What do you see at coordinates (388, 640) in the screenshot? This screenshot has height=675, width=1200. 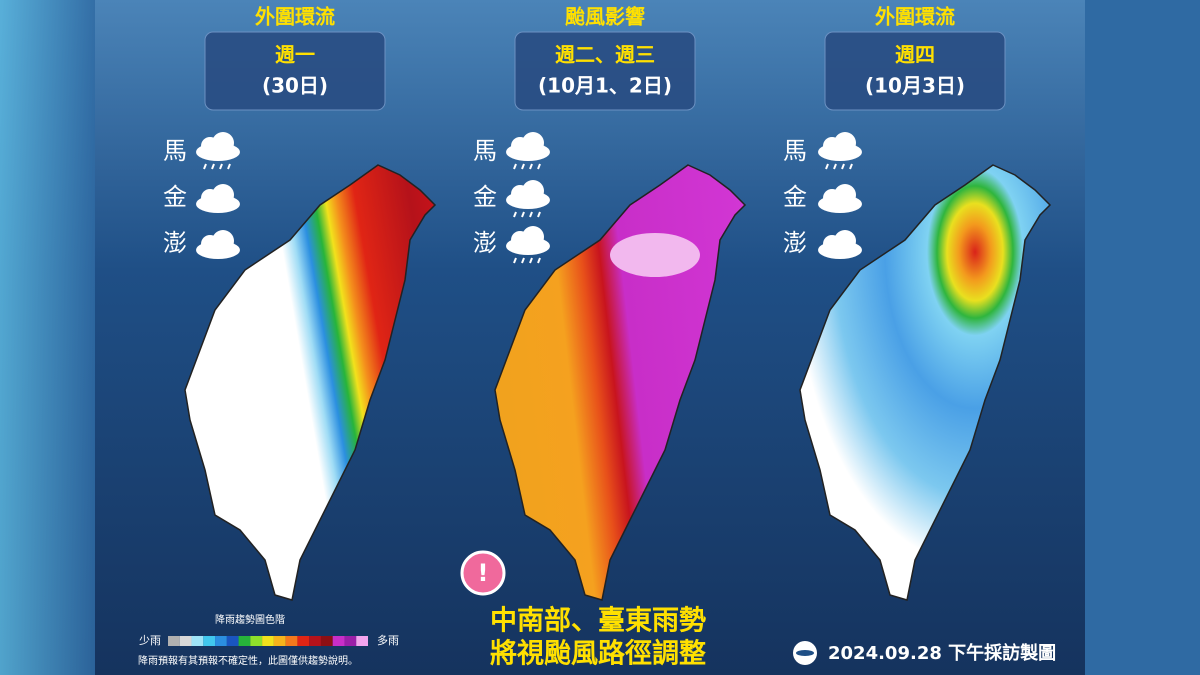 I see `legend-high: 多雨` at bounding box center [388, 640].